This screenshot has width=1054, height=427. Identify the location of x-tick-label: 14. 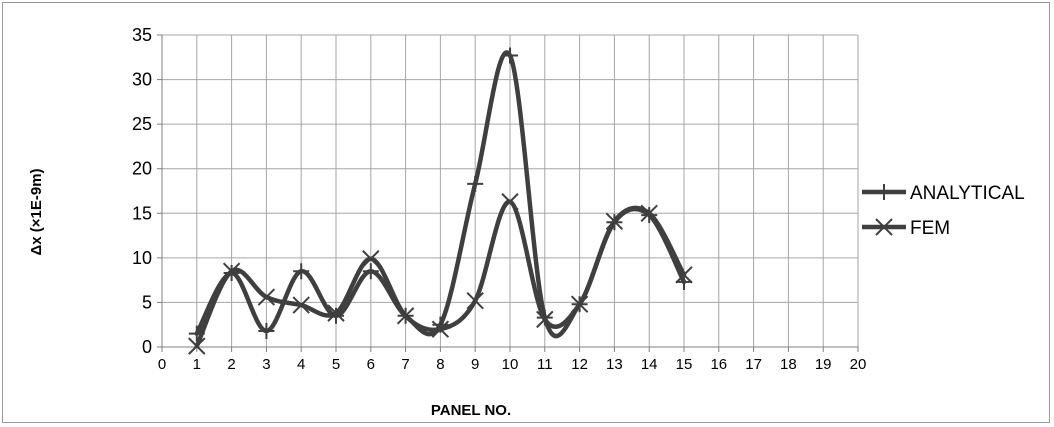
(649, 364).